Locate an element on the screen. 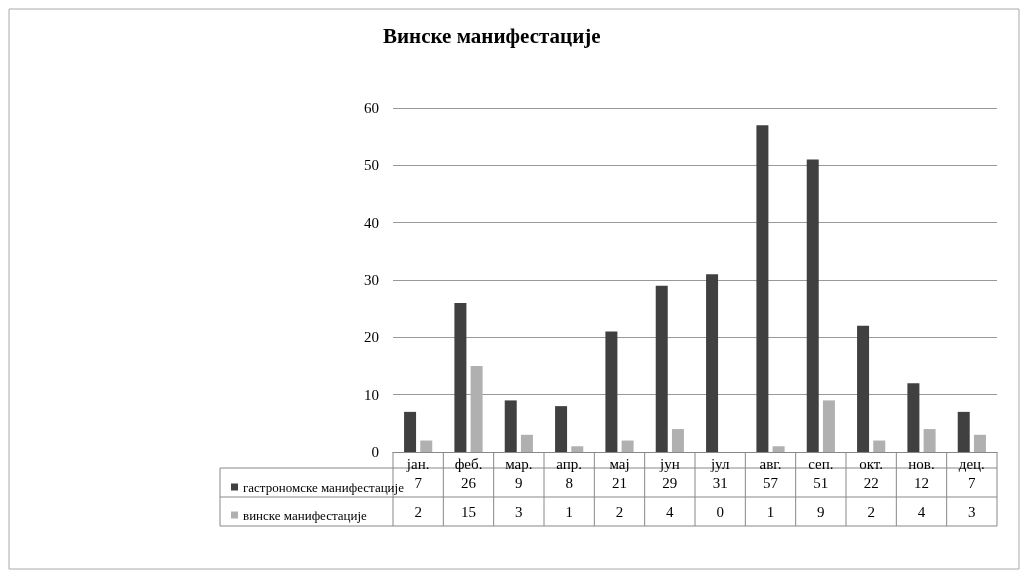 This screenshot has width=1028, height=578. data-label: 57 is located at coordinates (771, 482).